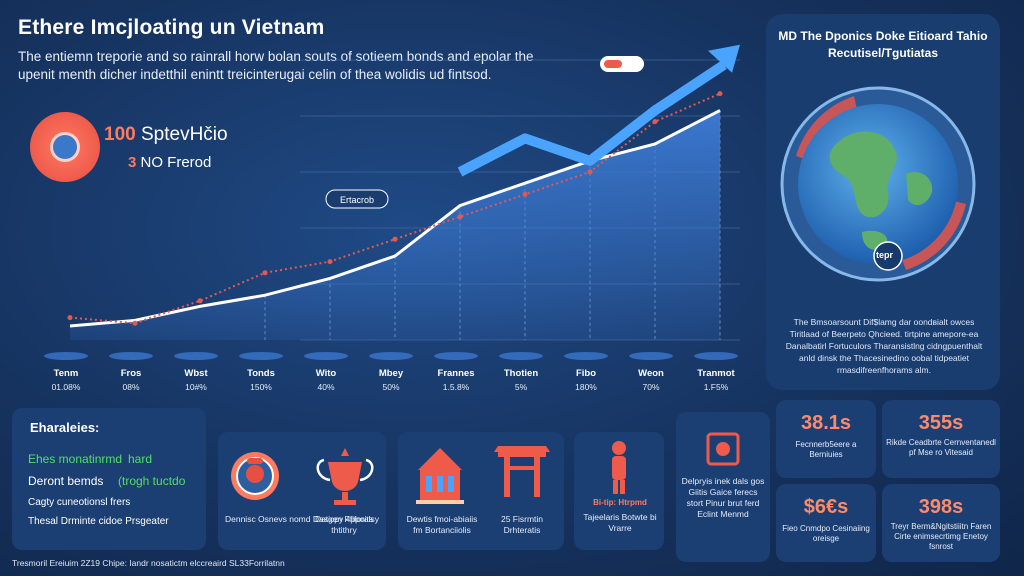 This screenshot has height=576, width=1024. I want to click on x-tick-value: 01.08%, so click(66, 387).